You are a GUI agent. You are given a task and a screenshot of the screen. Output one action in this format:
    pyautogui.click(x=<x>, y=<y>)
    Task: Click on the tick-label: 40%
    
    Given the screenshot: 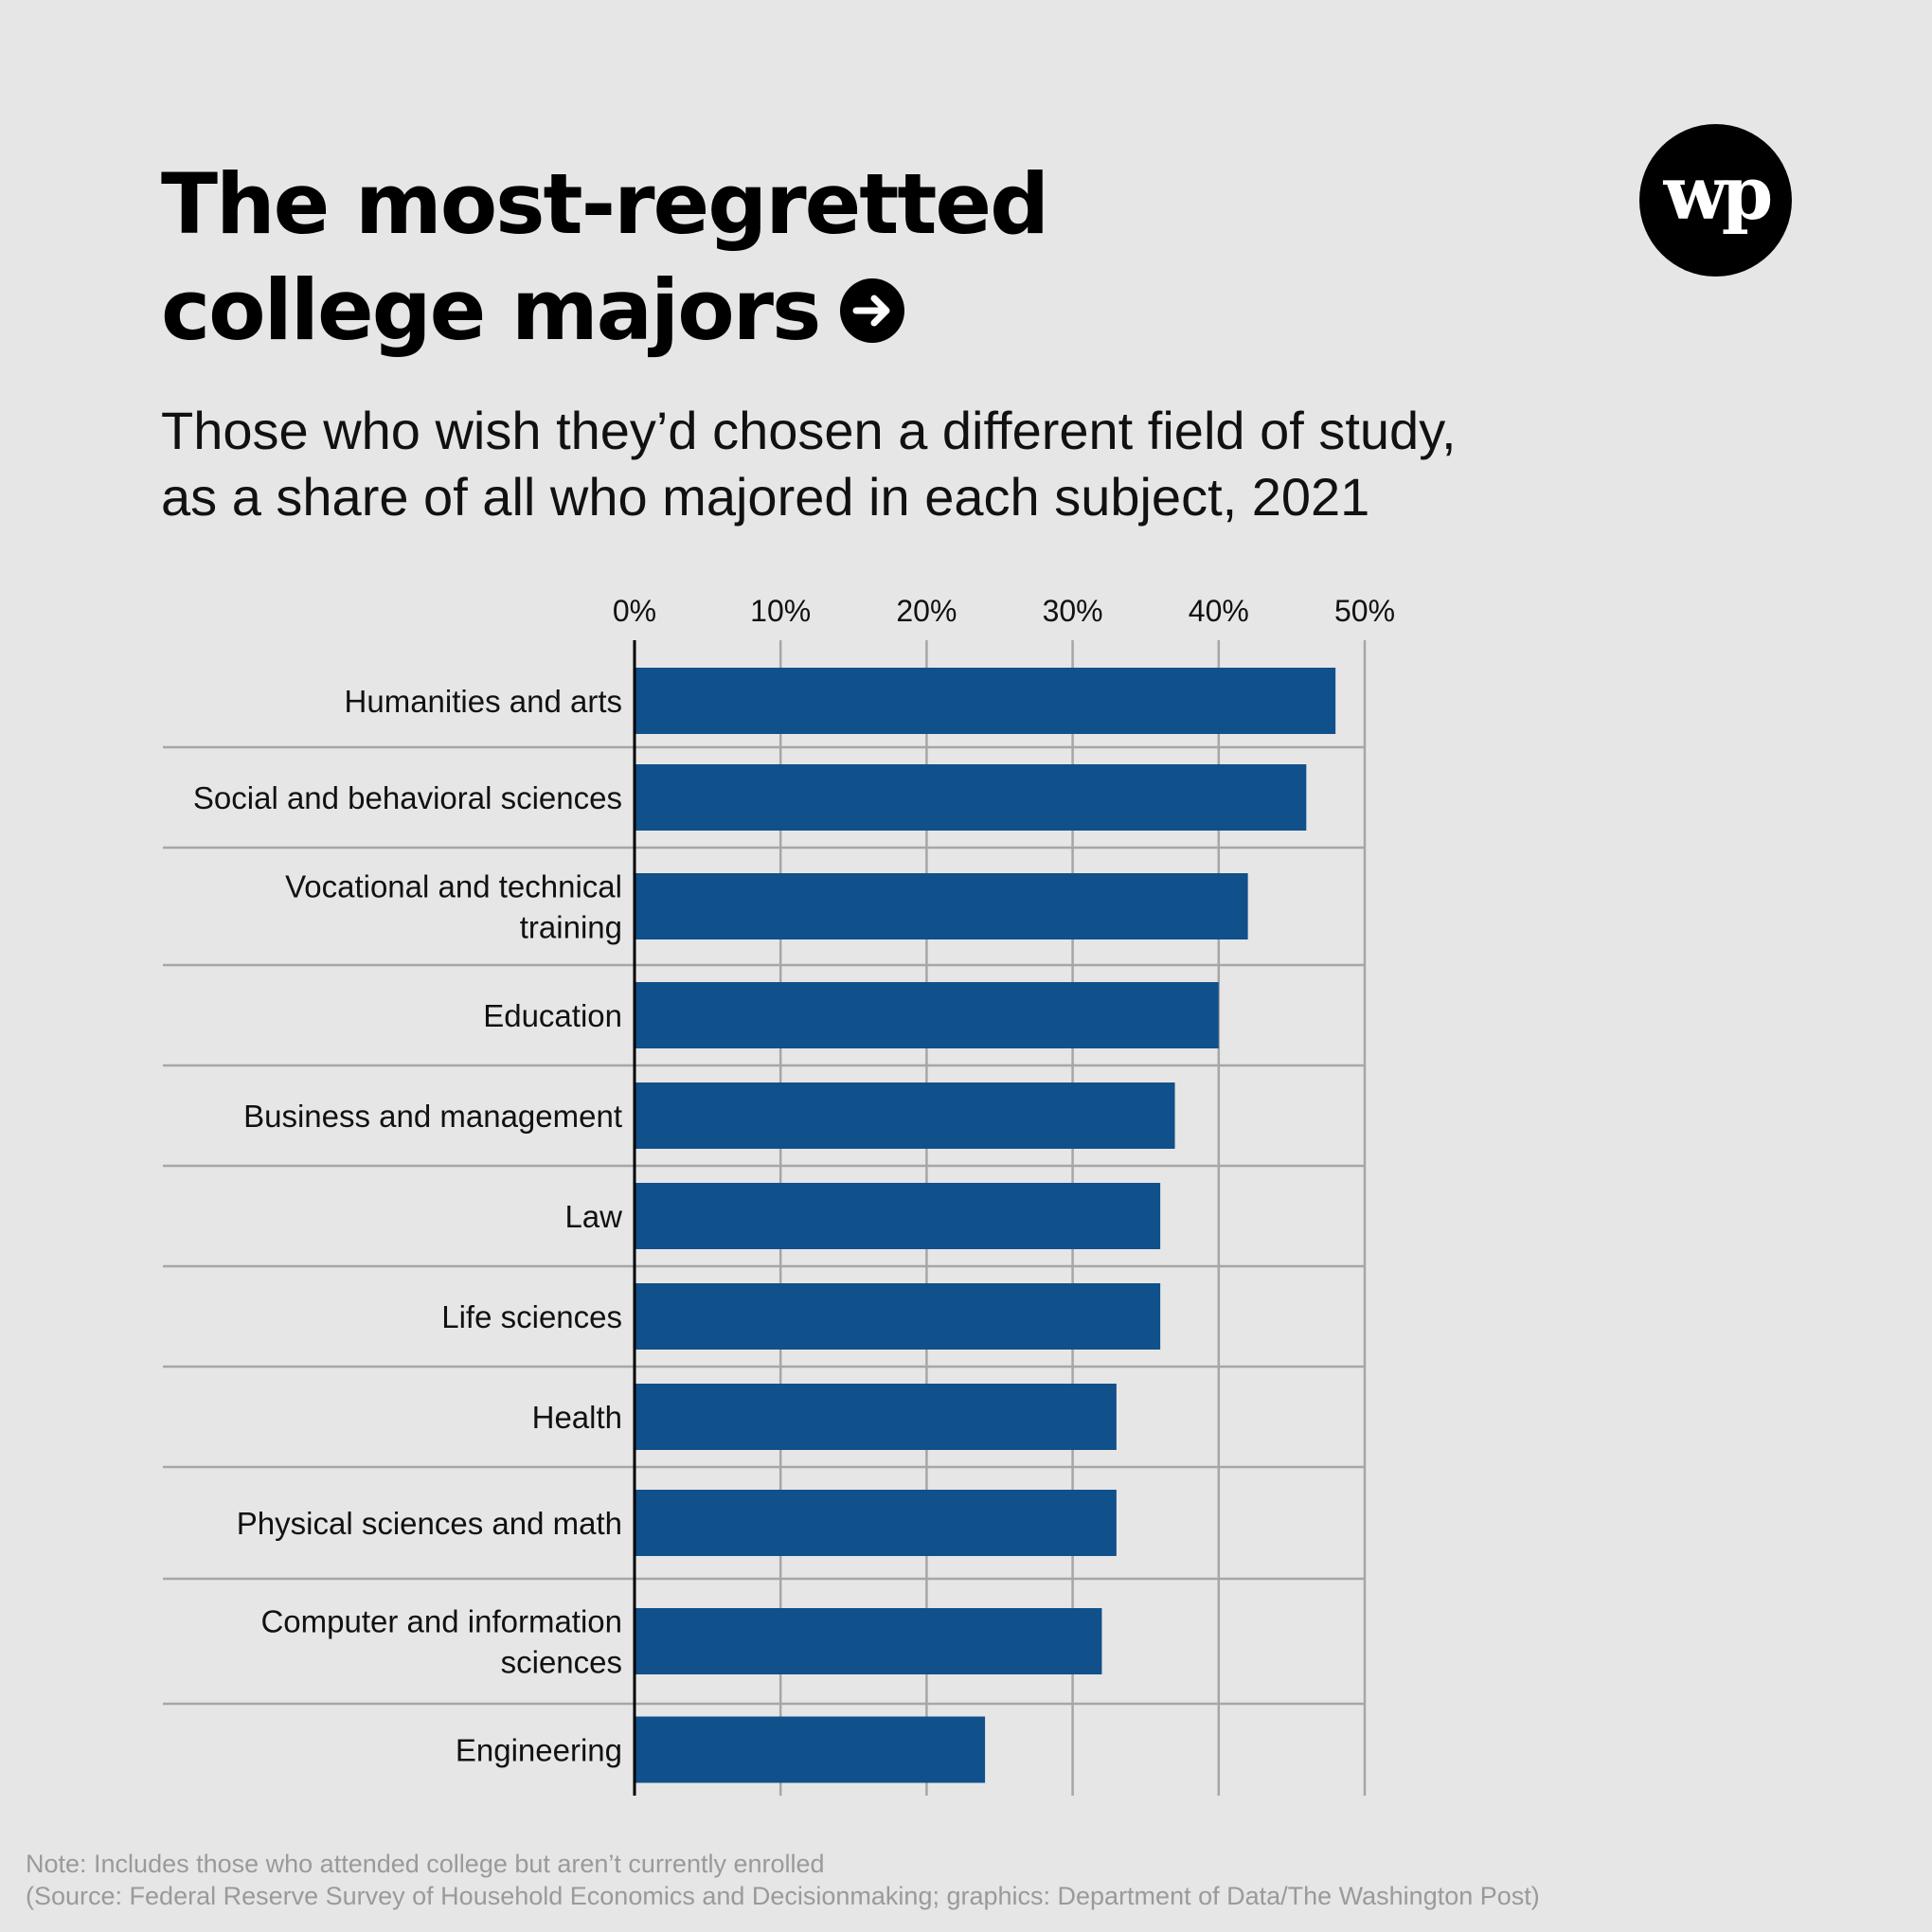 What is the action you would take?
    pyautogui.click(x=1219, y=611)
    